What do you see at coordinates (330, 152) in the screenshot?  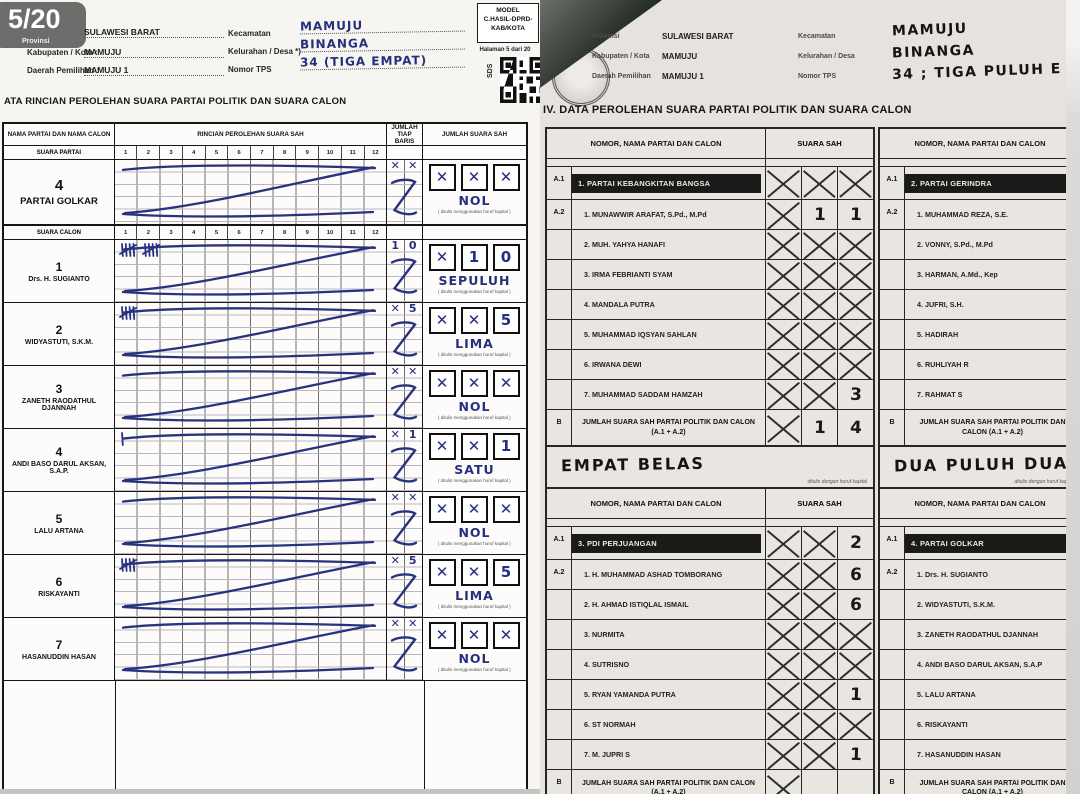 I see `tick-number: 10` at bounding box center [330, 152].